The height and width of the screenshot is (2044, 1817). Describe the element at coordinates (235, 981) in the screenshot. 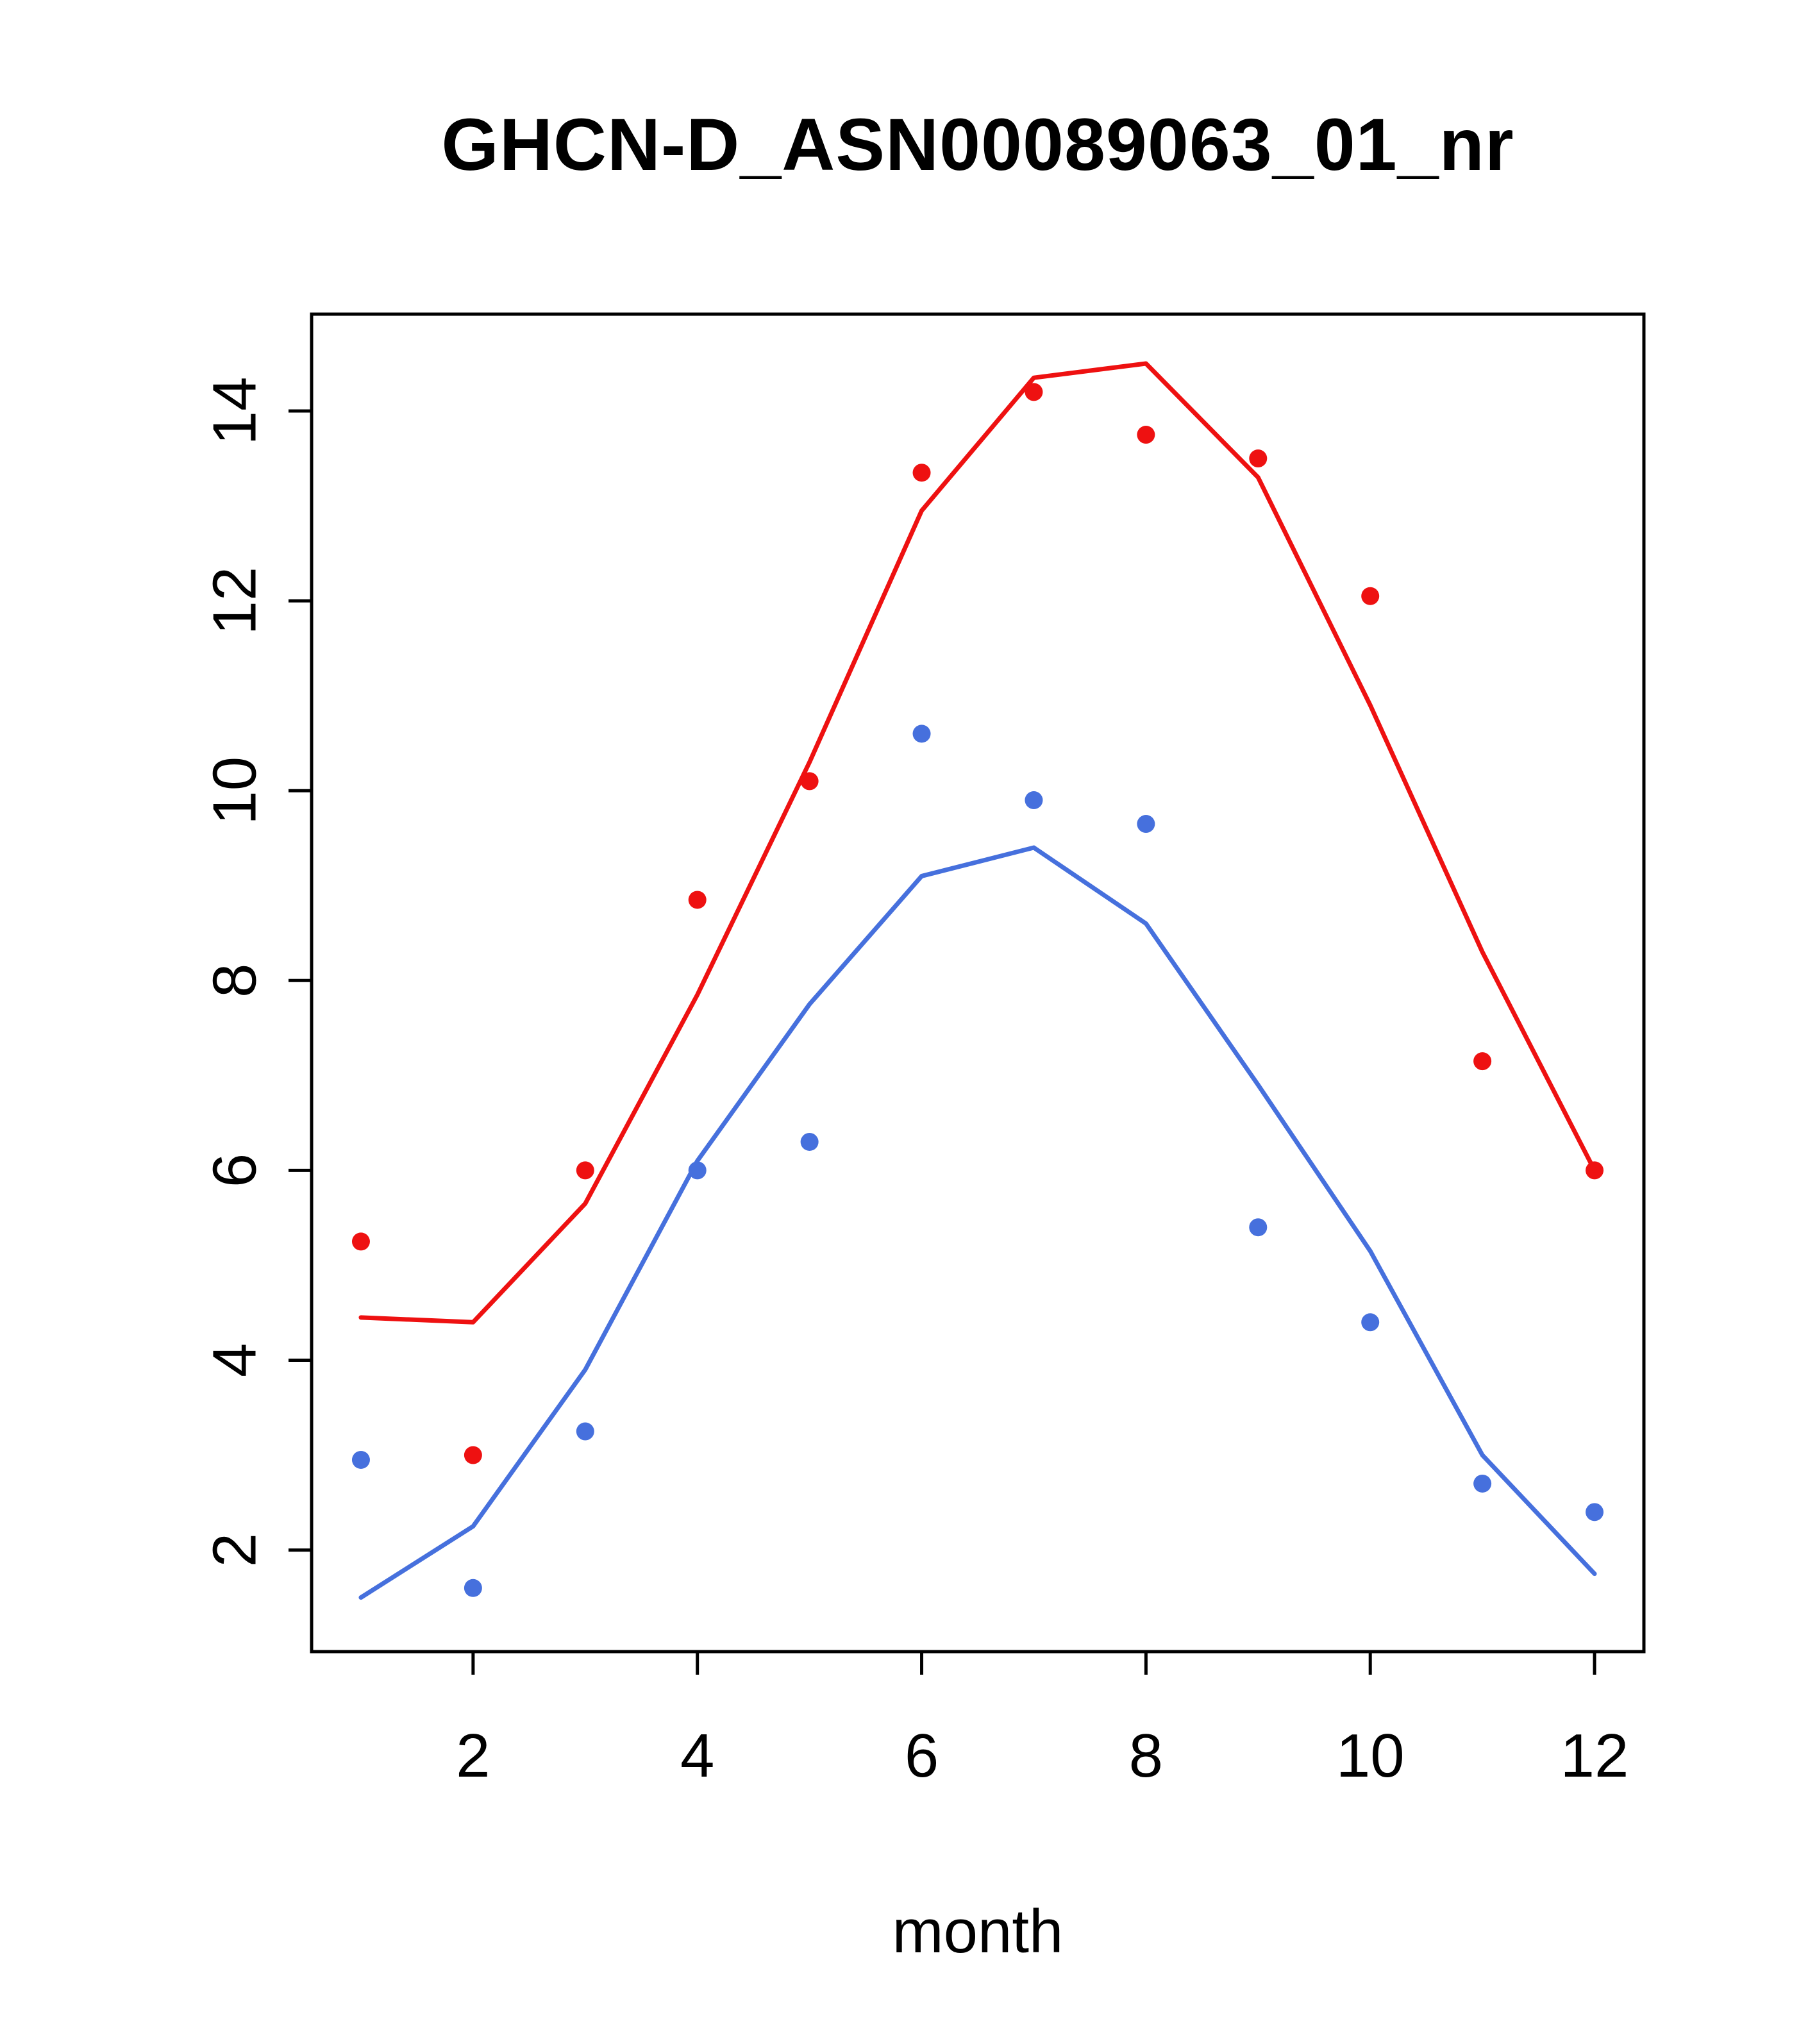

I see `y-tick-label: 8` at that location.